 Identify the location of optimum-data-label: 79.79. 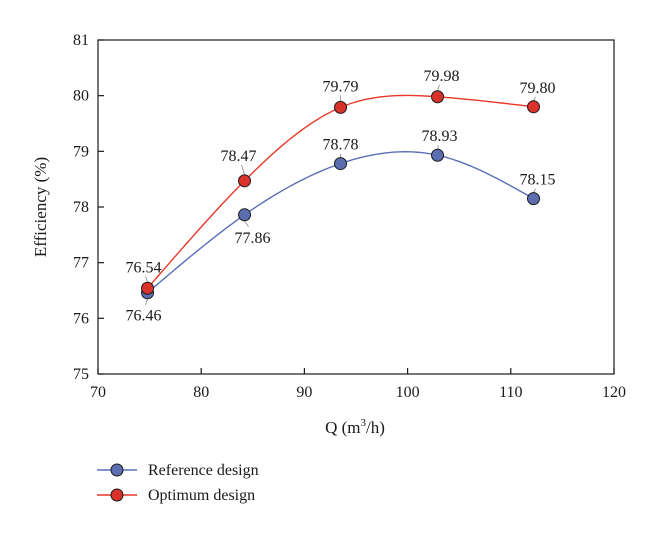
(341, 86).